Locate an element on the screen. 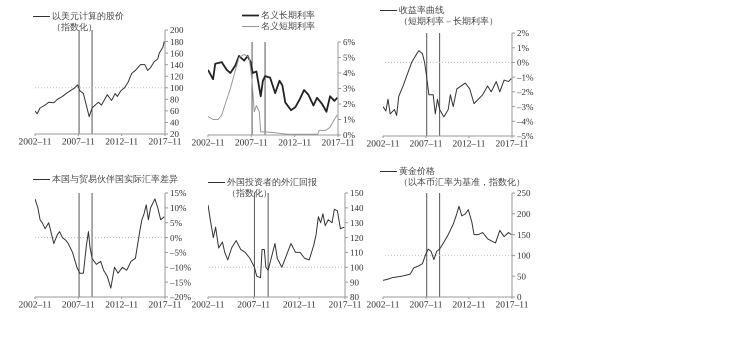 Image resolution: width=755 pixels, height=342 pixels. y-tick-label: 0 is located at coordinates (519, 297).